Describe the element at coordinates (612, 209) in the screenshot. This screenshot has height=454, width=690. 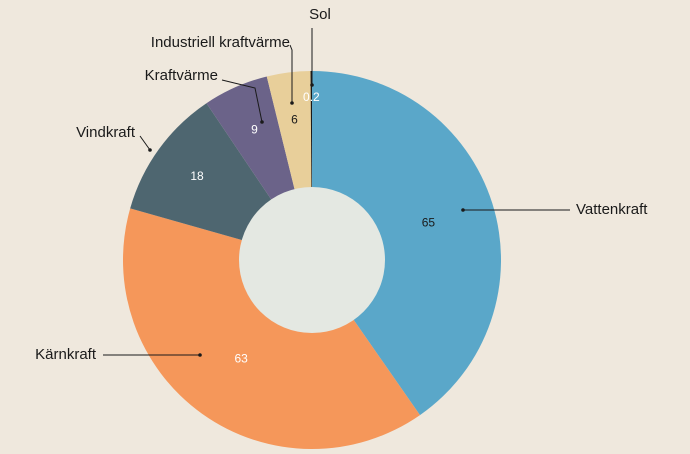
I see `category-label: Vattenkraft` at that location.